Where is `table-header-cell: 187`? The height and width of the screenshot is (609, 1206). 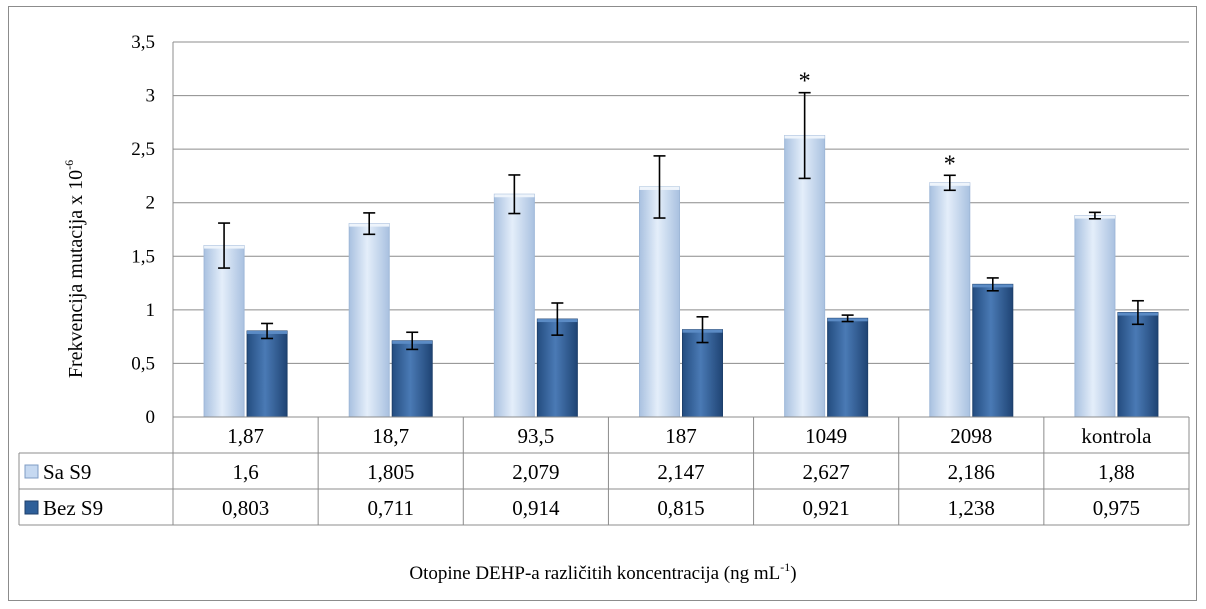 table-header-cell: 187 is located at coordinates (681, 436).